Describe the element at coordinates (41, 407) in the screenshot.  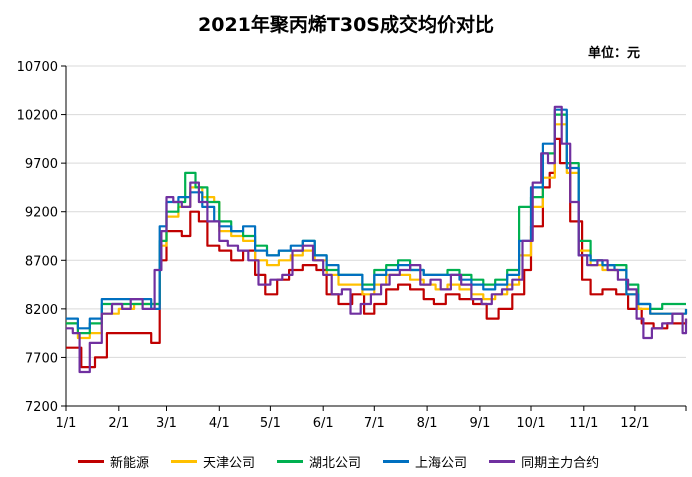
I see `y-tick-label: 7200` at that location.